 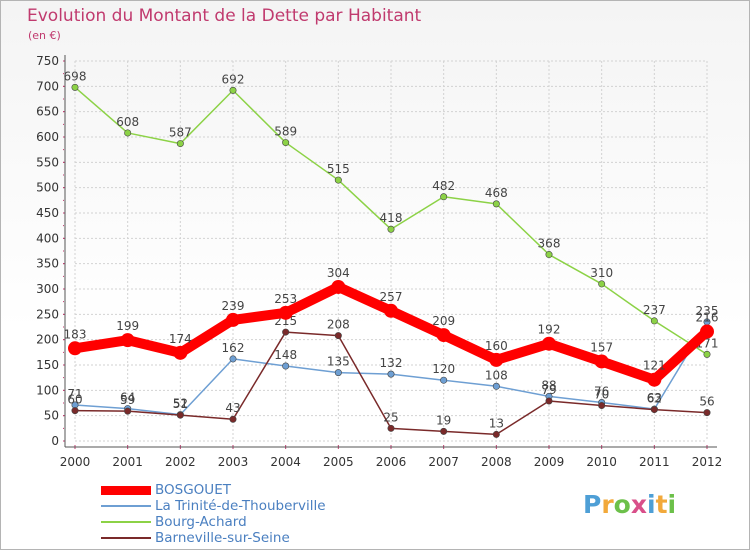 What do you see at coordinates (47, 289) in the screenshot?
I see `y-tick-label: 300` at bounding box center [47, 289].